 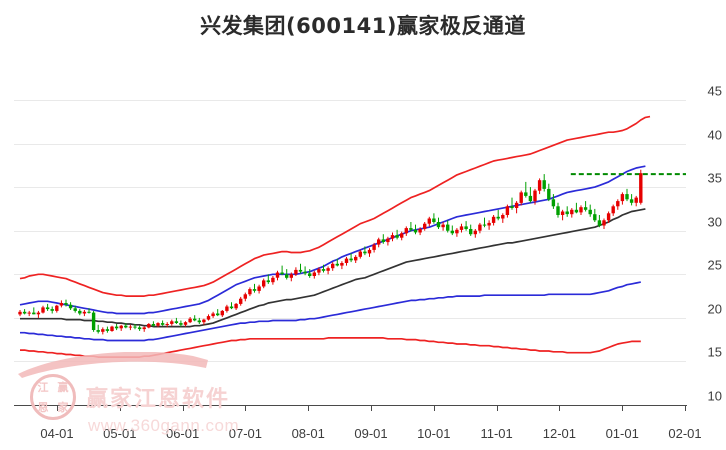 I want to click on band-lower-inner-band, so click(x=330, y=311).